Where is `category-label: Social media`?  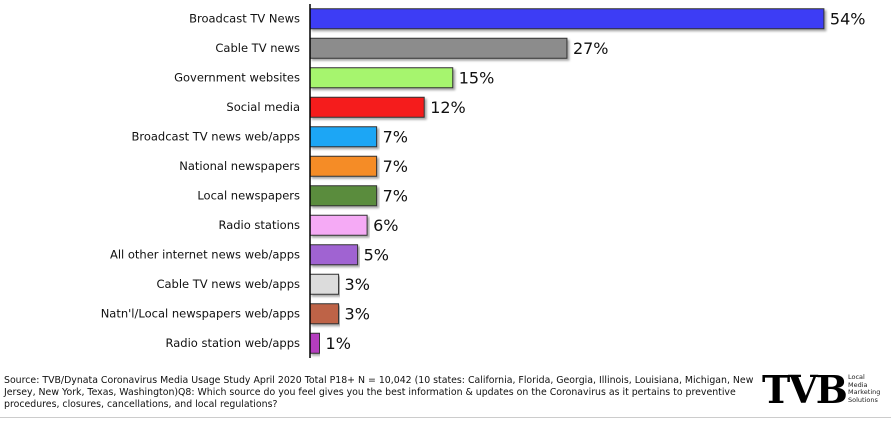 category-label: Social media is located at coordinates (263, 107).